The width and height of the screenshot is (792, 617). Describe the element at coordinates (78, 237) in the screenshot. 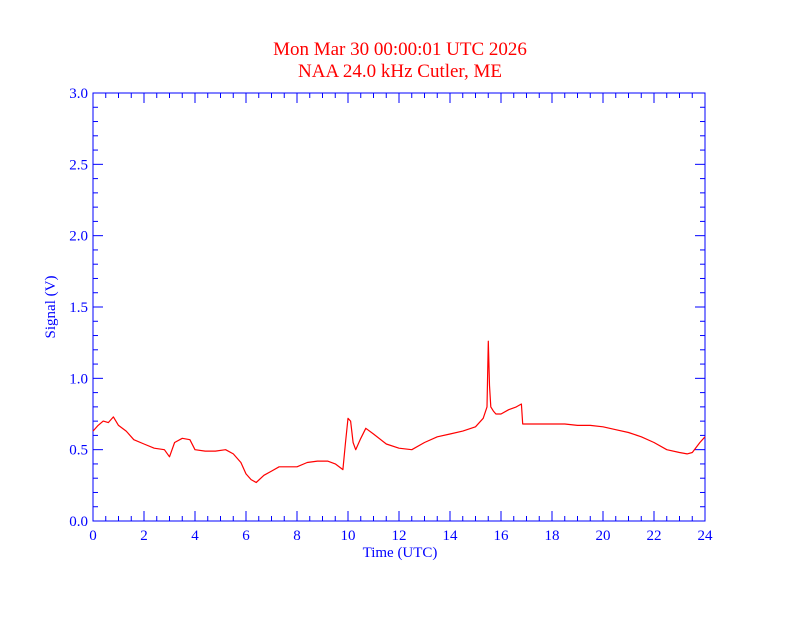

I see `y-tick-label: 2.0` at that location.